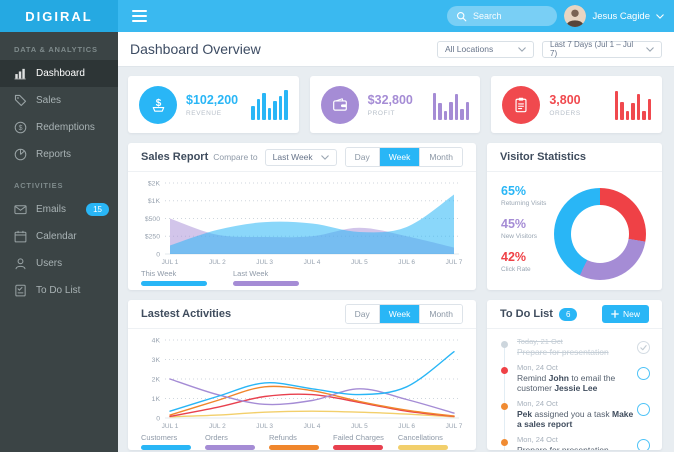 The image size is (674, 452). I want to click on date-range-select: Last 7 Days (Jul 1 – Jul 7), so click(602, 49).